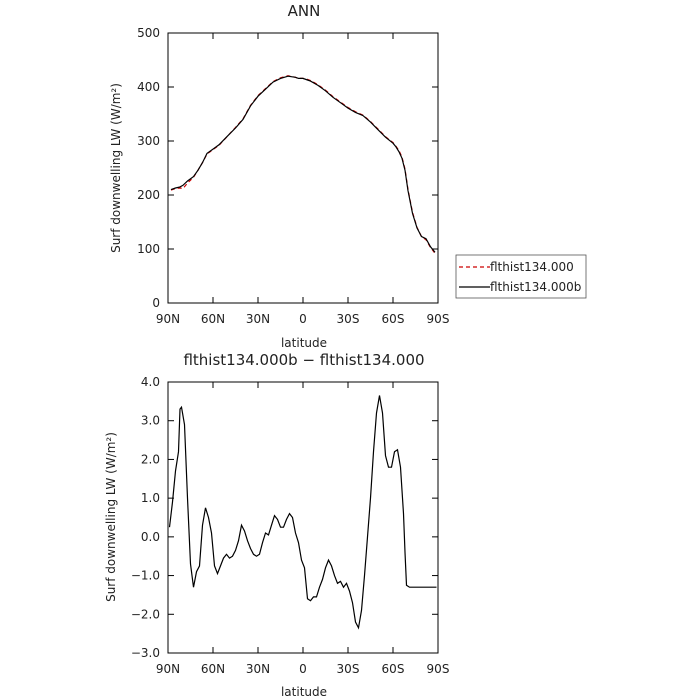  What do you see at coordinates (150, 421) in the screenshot?
I see `bottom-y-tick-label: 3.0` at bounding box center [150, 421].